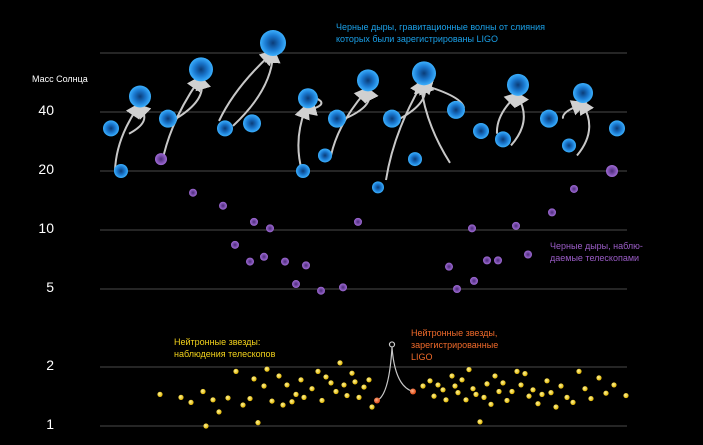 Image resolution: width=703 pixels, height=445 pixels. Describe the element at coordinates (46, 228) in the screenshot. I see `y-tick-label: 10` at that location.